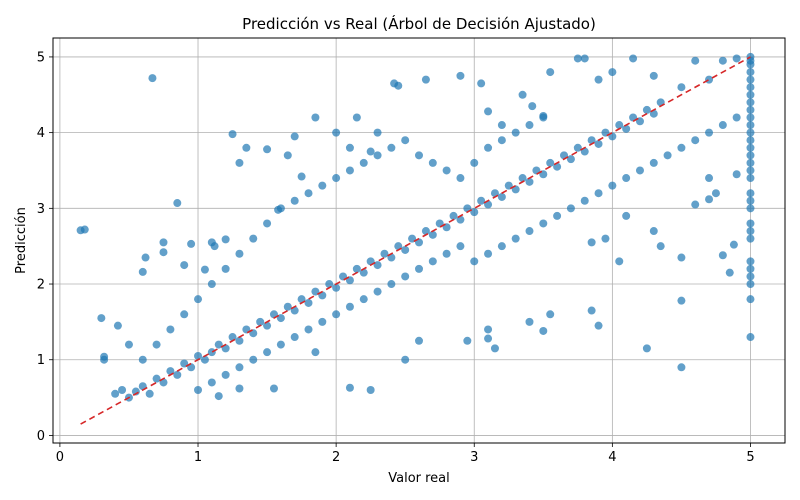 This screenshot has width=800, height=500. I want to click on x-tick-label: 0, so click(60, 457).